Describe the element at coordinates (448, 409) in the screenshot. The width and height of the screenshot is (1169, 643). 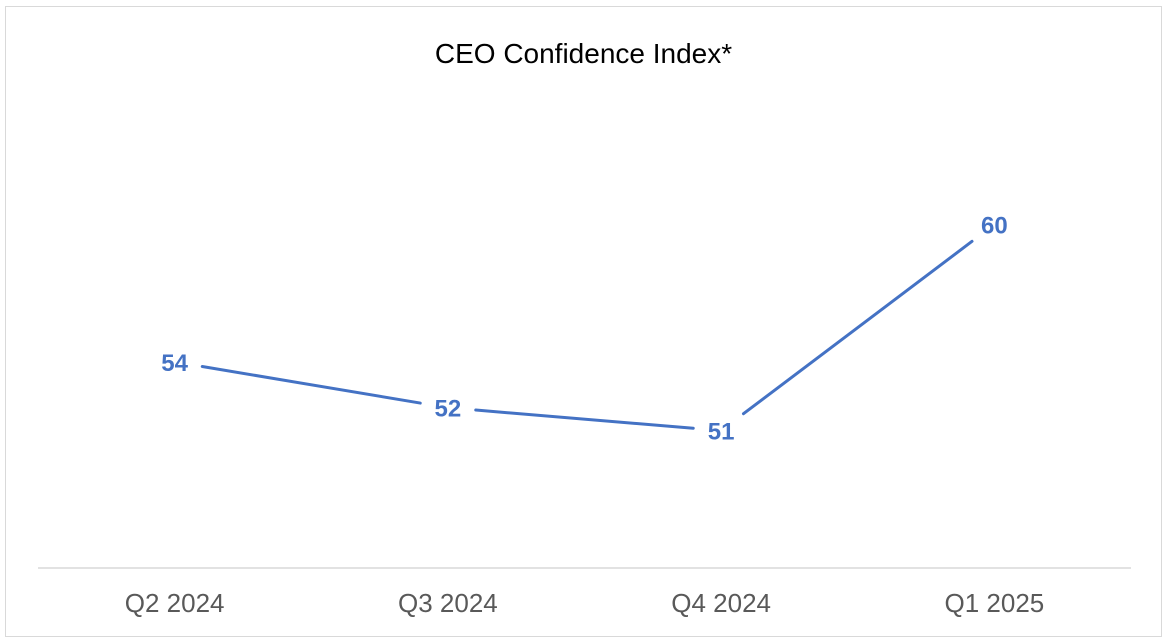
I see `data-label: 52` at that location.